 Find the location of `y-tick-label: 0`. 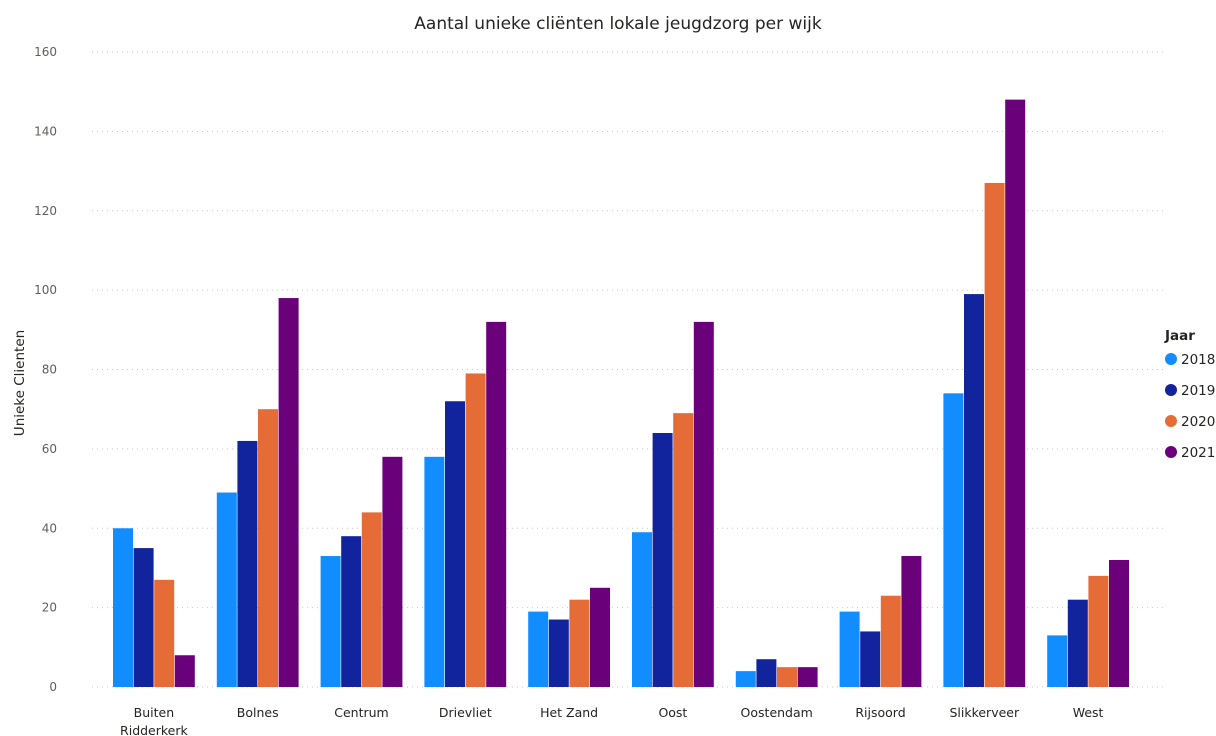

y-tick-label: 0 is located at coordinates (53, 687).